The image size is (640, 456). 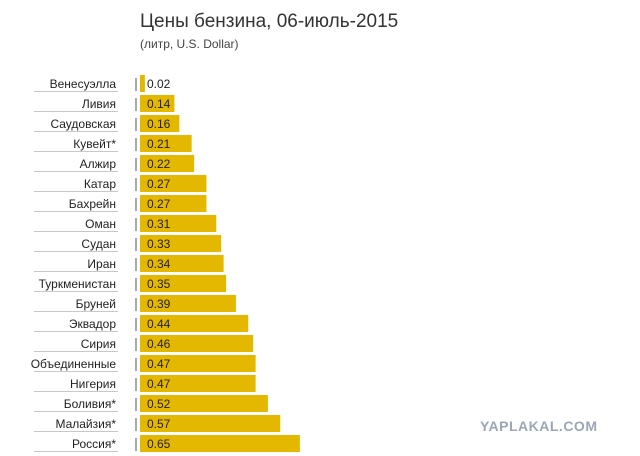 I want to click on watermark: YAPLAKAL.COM, so click(x=539, y=426).